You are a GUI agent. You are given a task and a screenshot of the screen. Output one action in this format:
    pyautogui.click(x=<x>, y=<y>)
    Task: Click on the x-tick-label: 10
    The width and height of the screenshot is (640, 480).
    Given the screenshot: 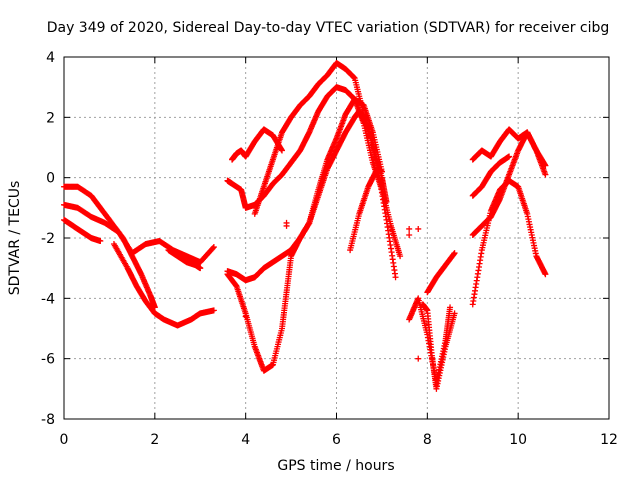 What is the action you would take?
    pyautogui.click(x=518, y=440)
    